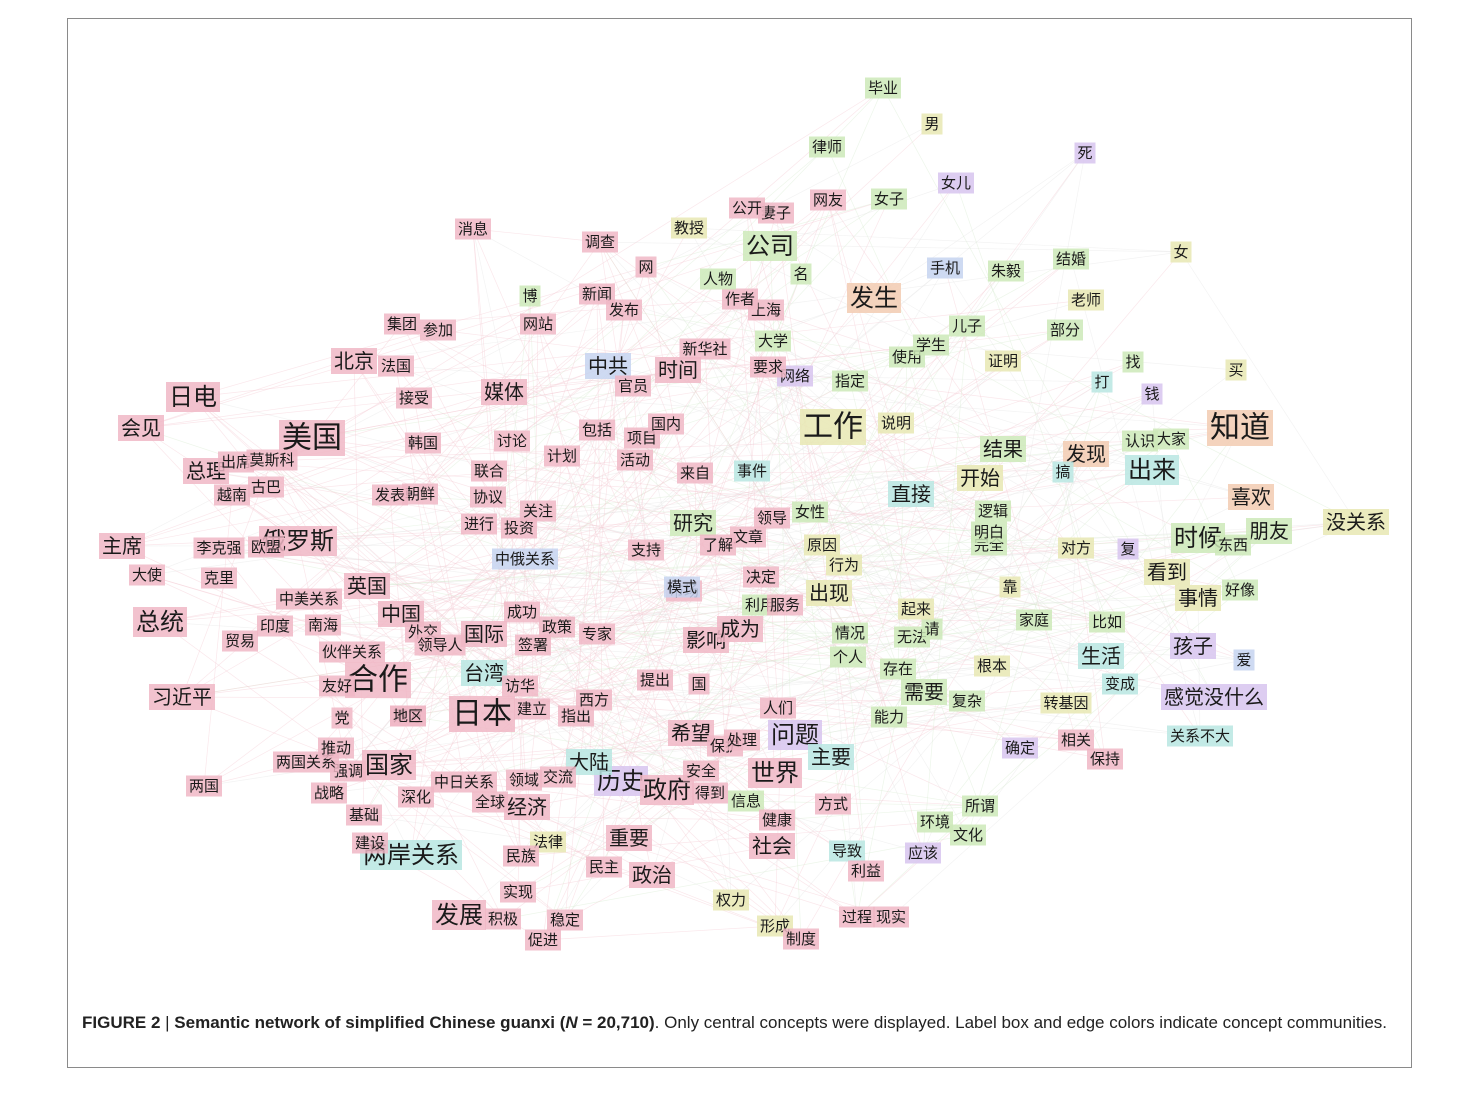 Image resolution: width=1472 pixels, height=1100 pixels. What do you see at coordinates (141, 428) in the screenshot?
I see `concept-label: 会见` at bounding box center [141, 428].